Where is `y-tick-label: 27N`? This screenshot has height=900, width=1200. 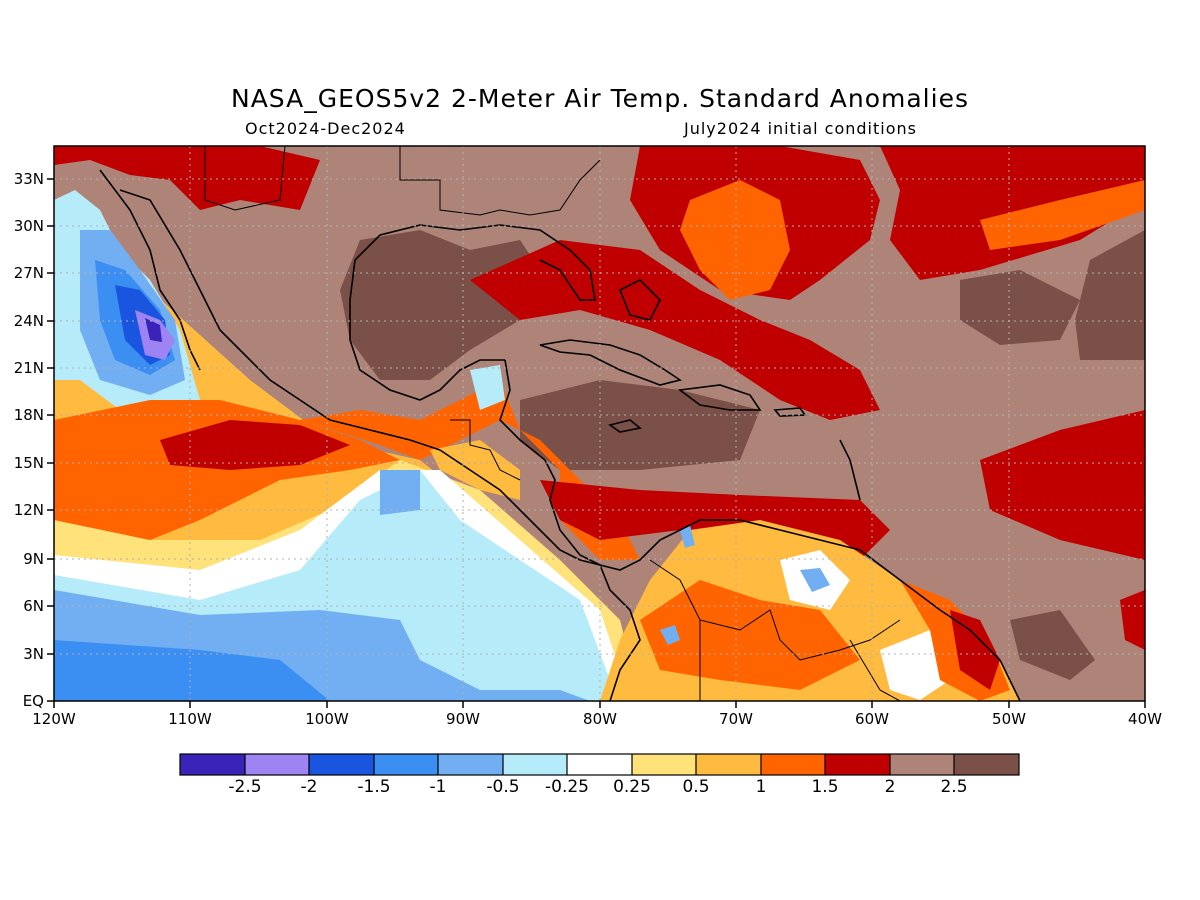 y-tick-label: 27N is located at coordinates (28, 273).